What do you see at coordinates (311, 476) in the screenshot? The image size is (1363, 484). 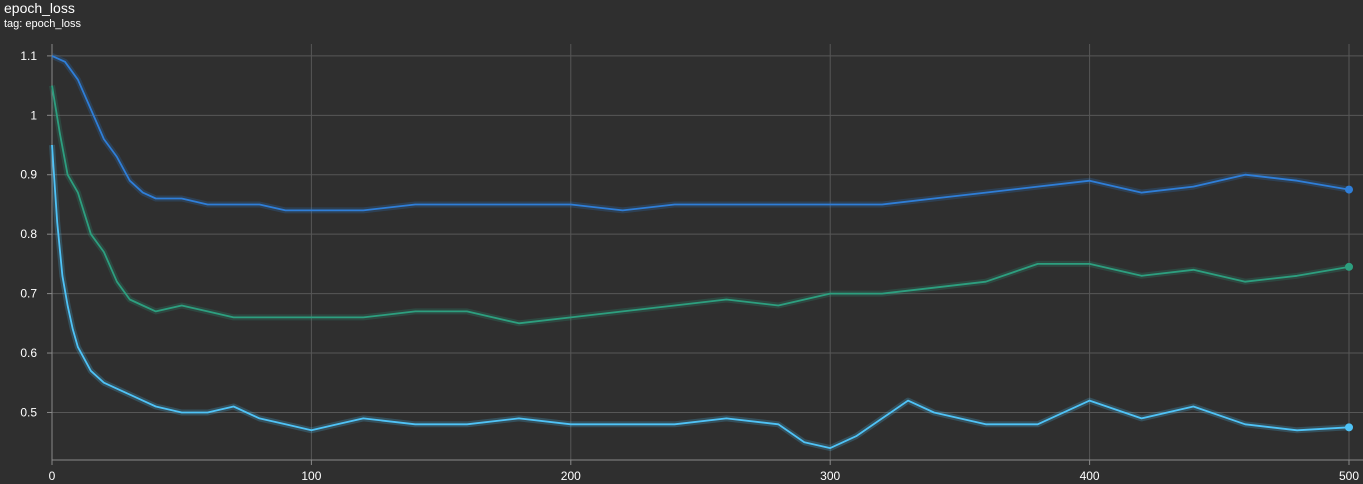 I see `x-tick-label: 100` at bounding box center [311, 476].